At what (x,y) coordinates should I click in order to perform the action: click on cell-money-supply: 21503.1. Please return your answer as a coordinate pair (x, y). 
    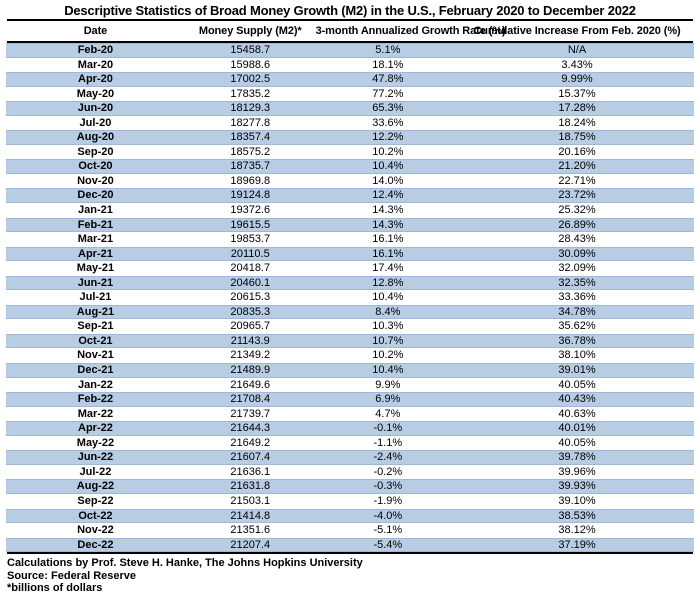
    Looking at the image, I should click on (250, 500).